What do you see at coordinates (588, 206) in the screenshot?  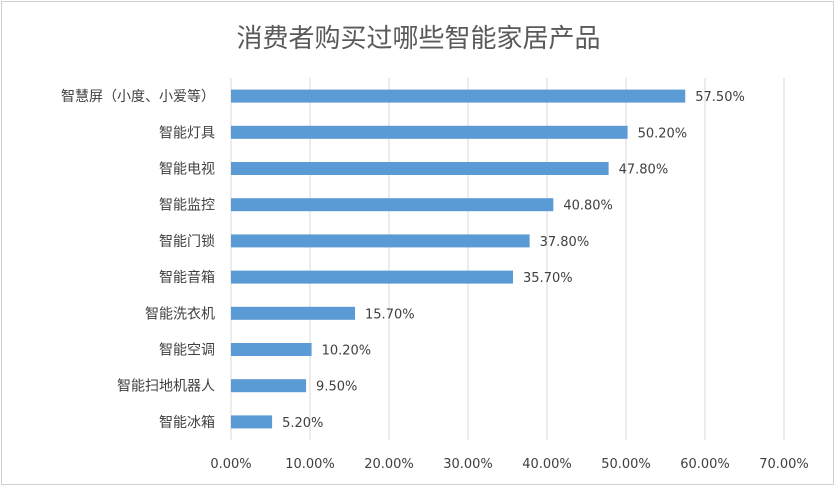 I see `data-label: 40.80%` at bounding box center [588, 206].